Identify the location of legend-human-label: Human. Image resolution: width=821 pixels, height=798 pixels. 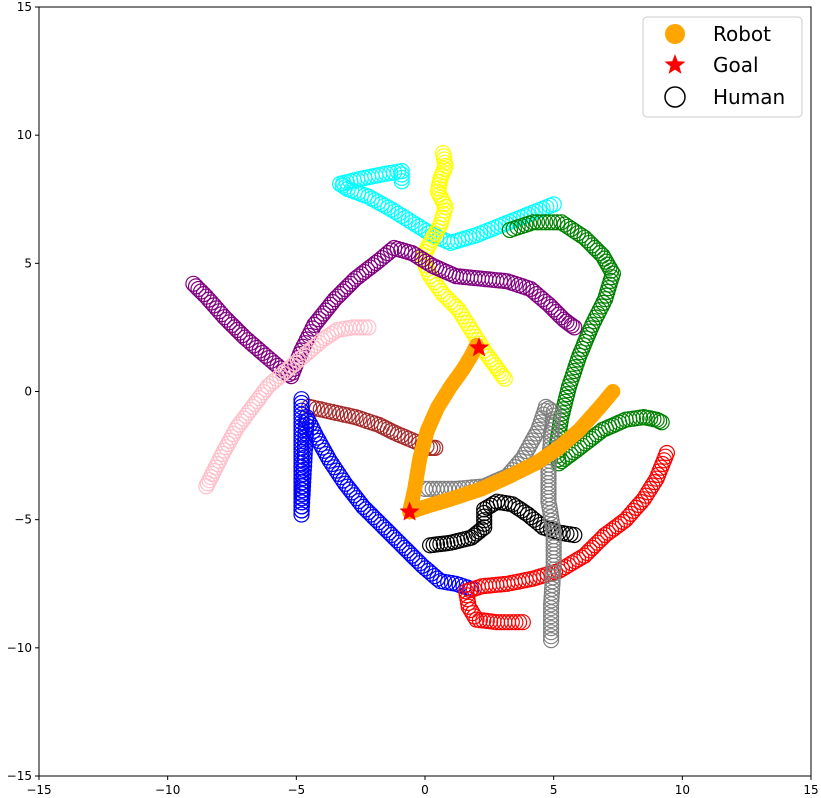
(749, 97).